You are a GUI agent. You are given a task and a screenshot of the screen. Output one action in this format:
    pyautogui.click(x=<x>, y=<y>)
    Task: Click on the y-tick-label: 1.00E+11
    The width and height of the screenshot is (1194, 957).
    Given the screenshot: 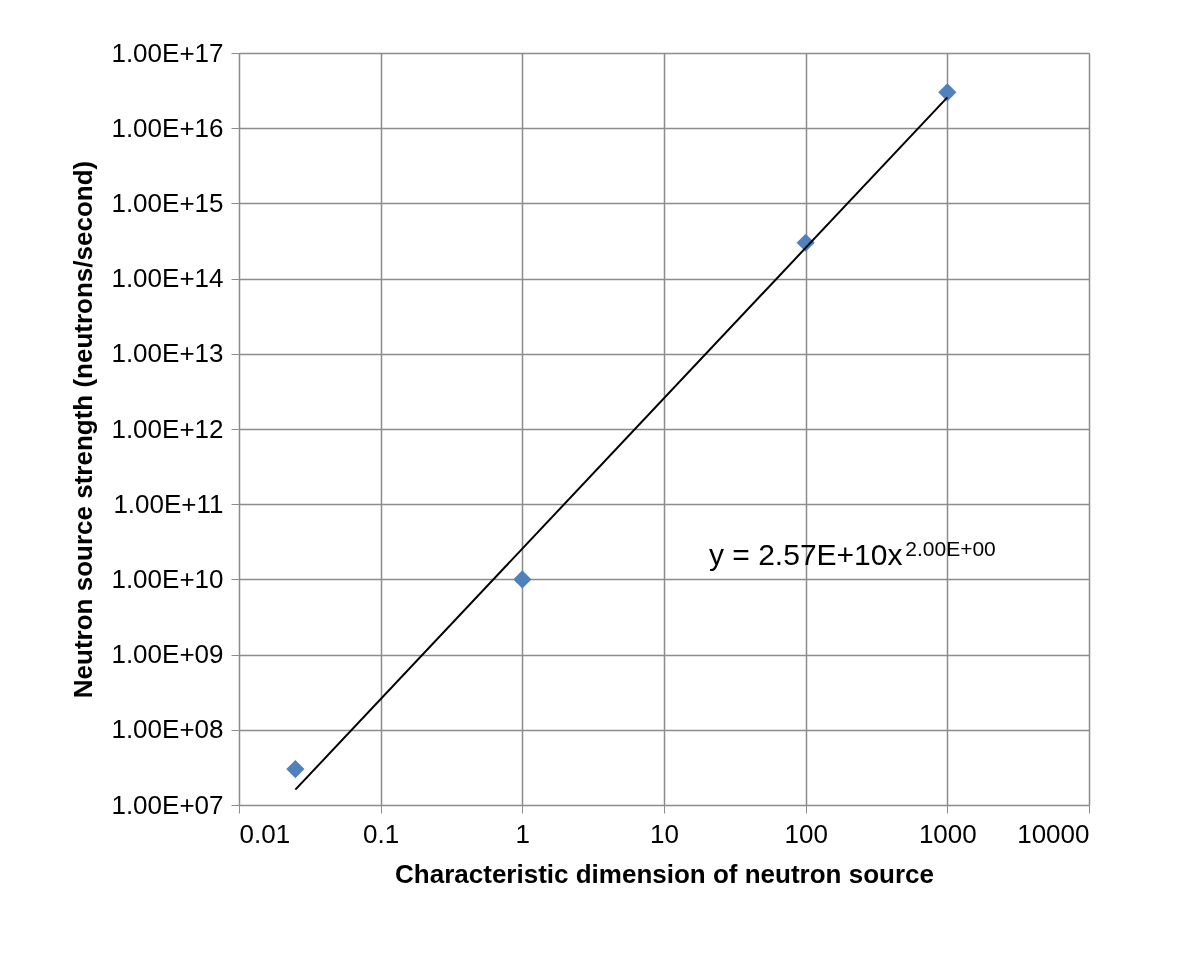 What is the action you would take?
    pyautogui.click(x=168, y=503)
    